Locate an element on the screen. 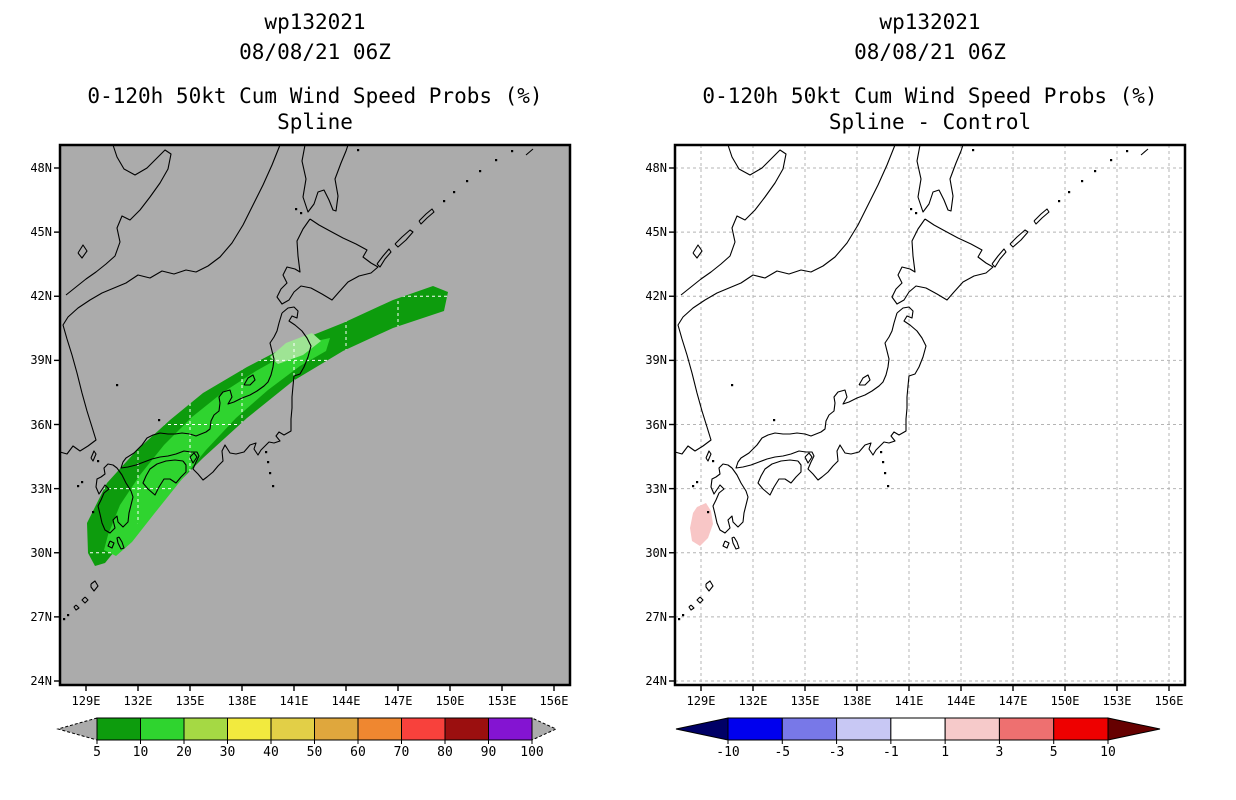 Image resolution: width=1236 pixels, height=800 pixels. colorbar-tick-label: 50 is located at coordinates (315, 752).